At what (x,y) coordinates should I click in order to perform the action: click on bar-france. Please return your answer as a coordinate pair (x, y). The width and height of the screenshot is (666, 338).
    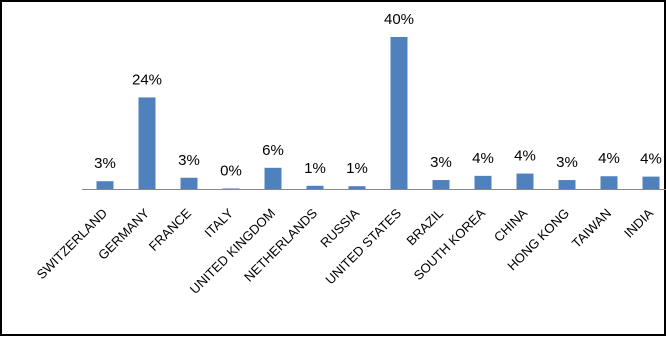
    Looking at the image, I should click on (189, 183).